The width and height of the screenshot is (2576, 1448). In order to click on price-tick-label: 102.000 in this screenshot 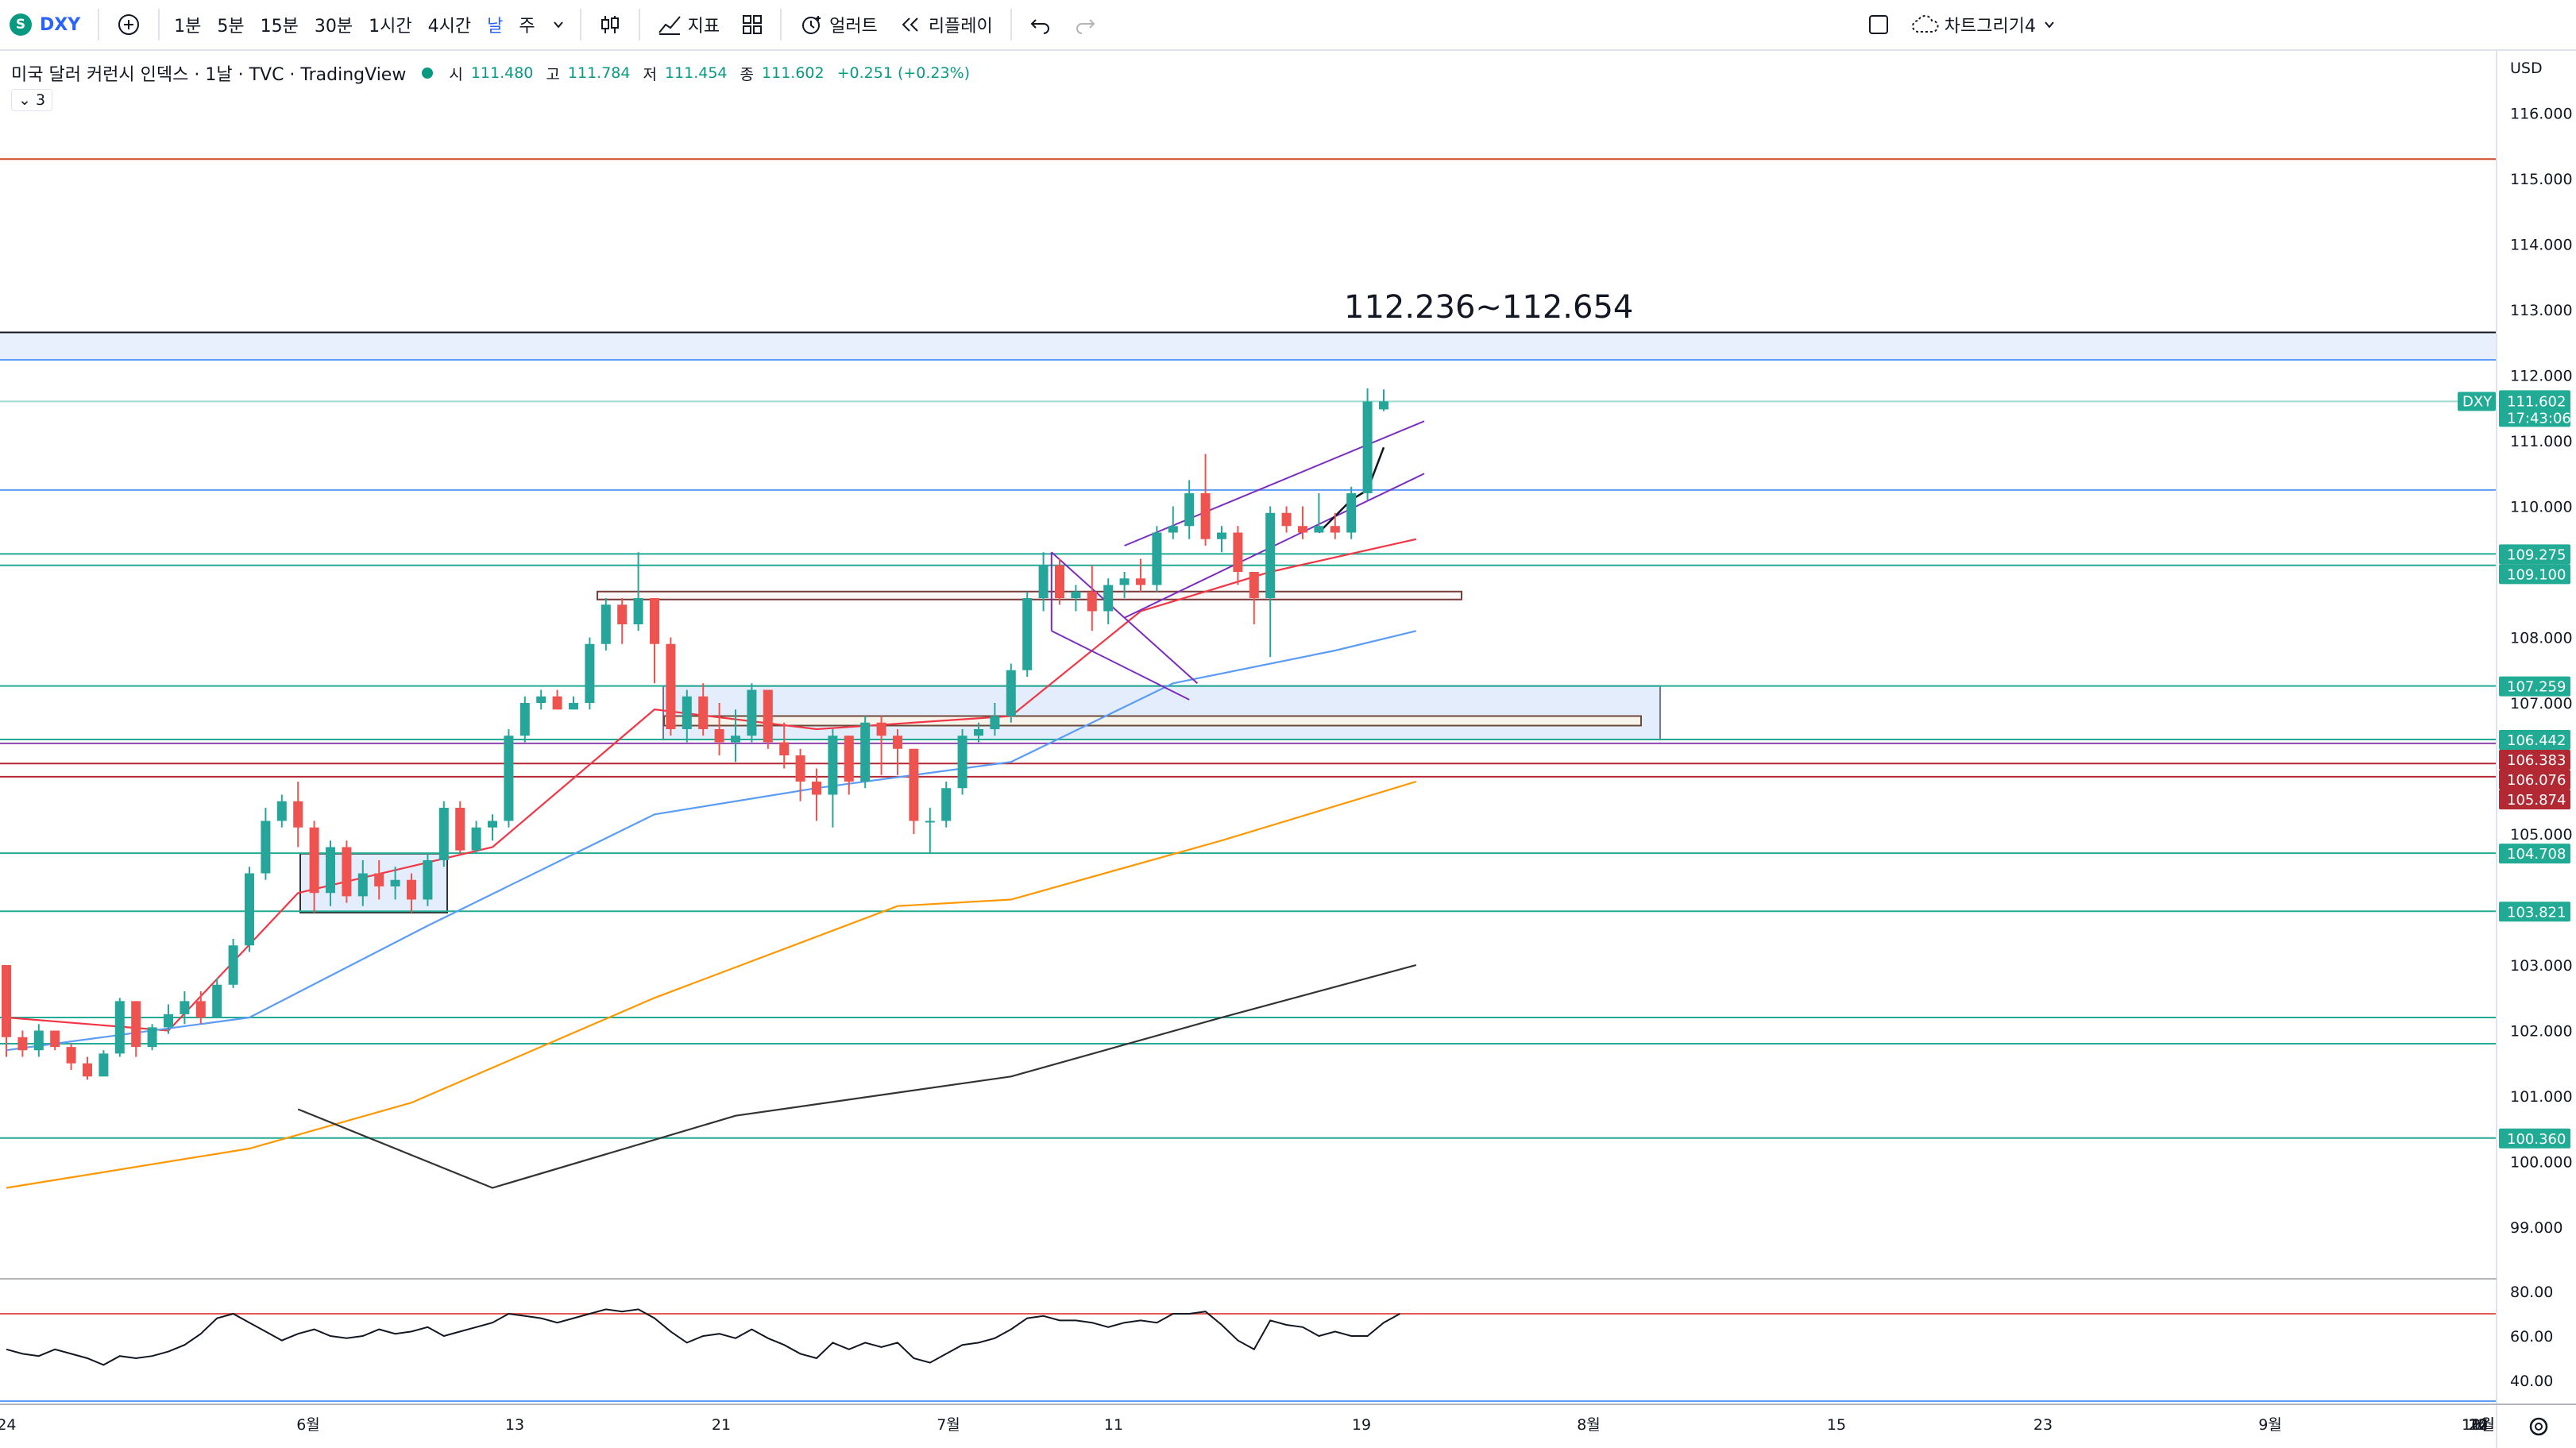, I will do `click(2541, 1032)`.